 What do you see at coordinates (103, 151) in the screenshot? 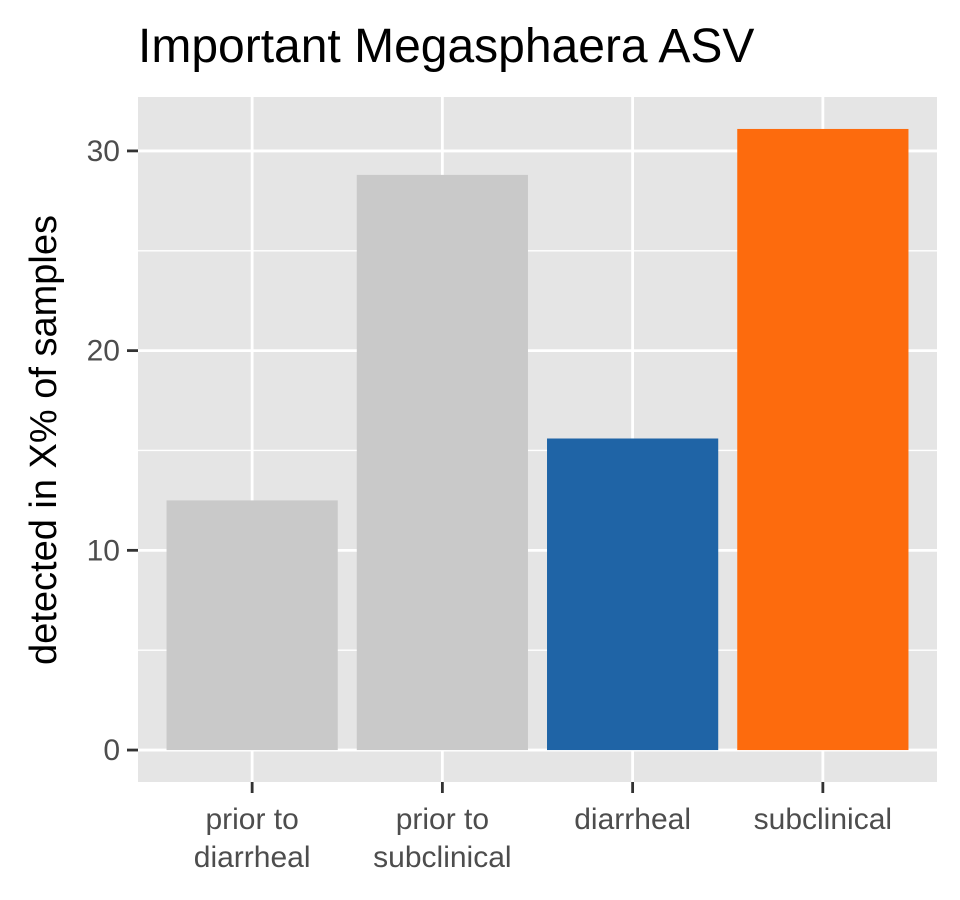
I see `y-tick-label: 30` at bounding box center [103, 151].